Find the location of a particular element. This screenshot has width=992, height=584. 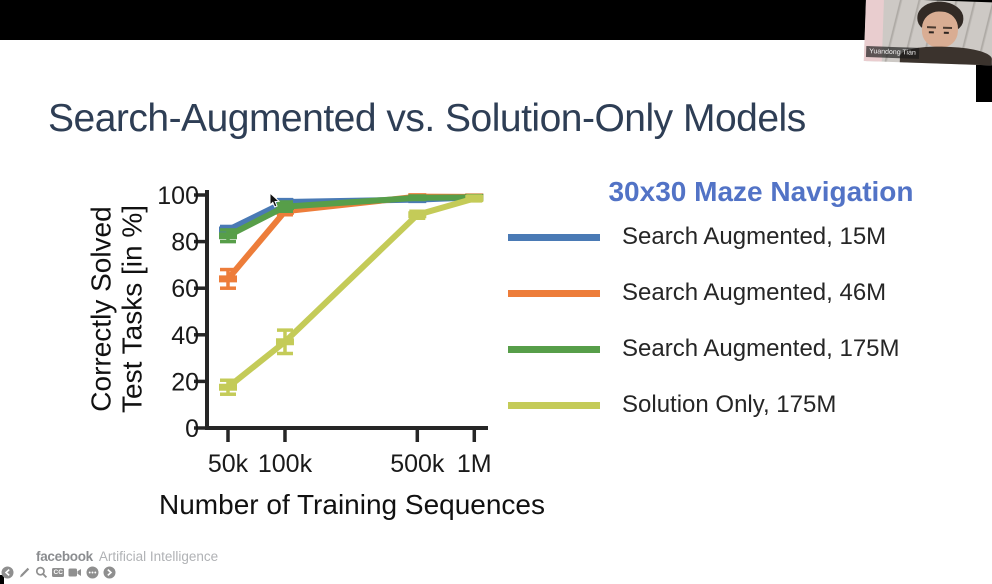

legend-item: Search Augmented, 15M is located at coordinates (704, 237).